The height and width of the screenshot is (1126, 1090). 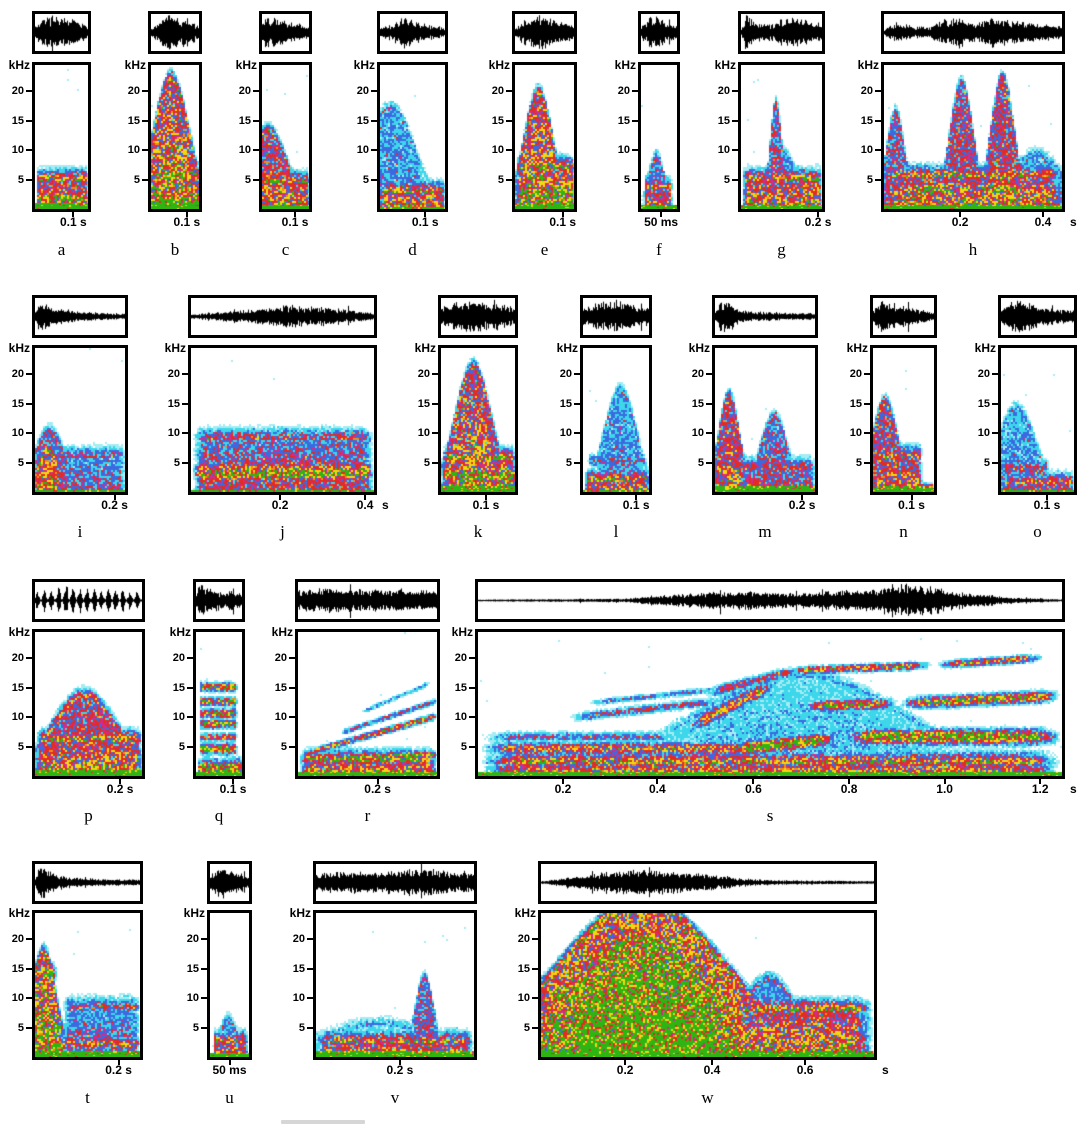 What do you see at coordinates (285, 249) in the screenshot?
I see `panel-letter-c: c` at bounding box center [285, 249].